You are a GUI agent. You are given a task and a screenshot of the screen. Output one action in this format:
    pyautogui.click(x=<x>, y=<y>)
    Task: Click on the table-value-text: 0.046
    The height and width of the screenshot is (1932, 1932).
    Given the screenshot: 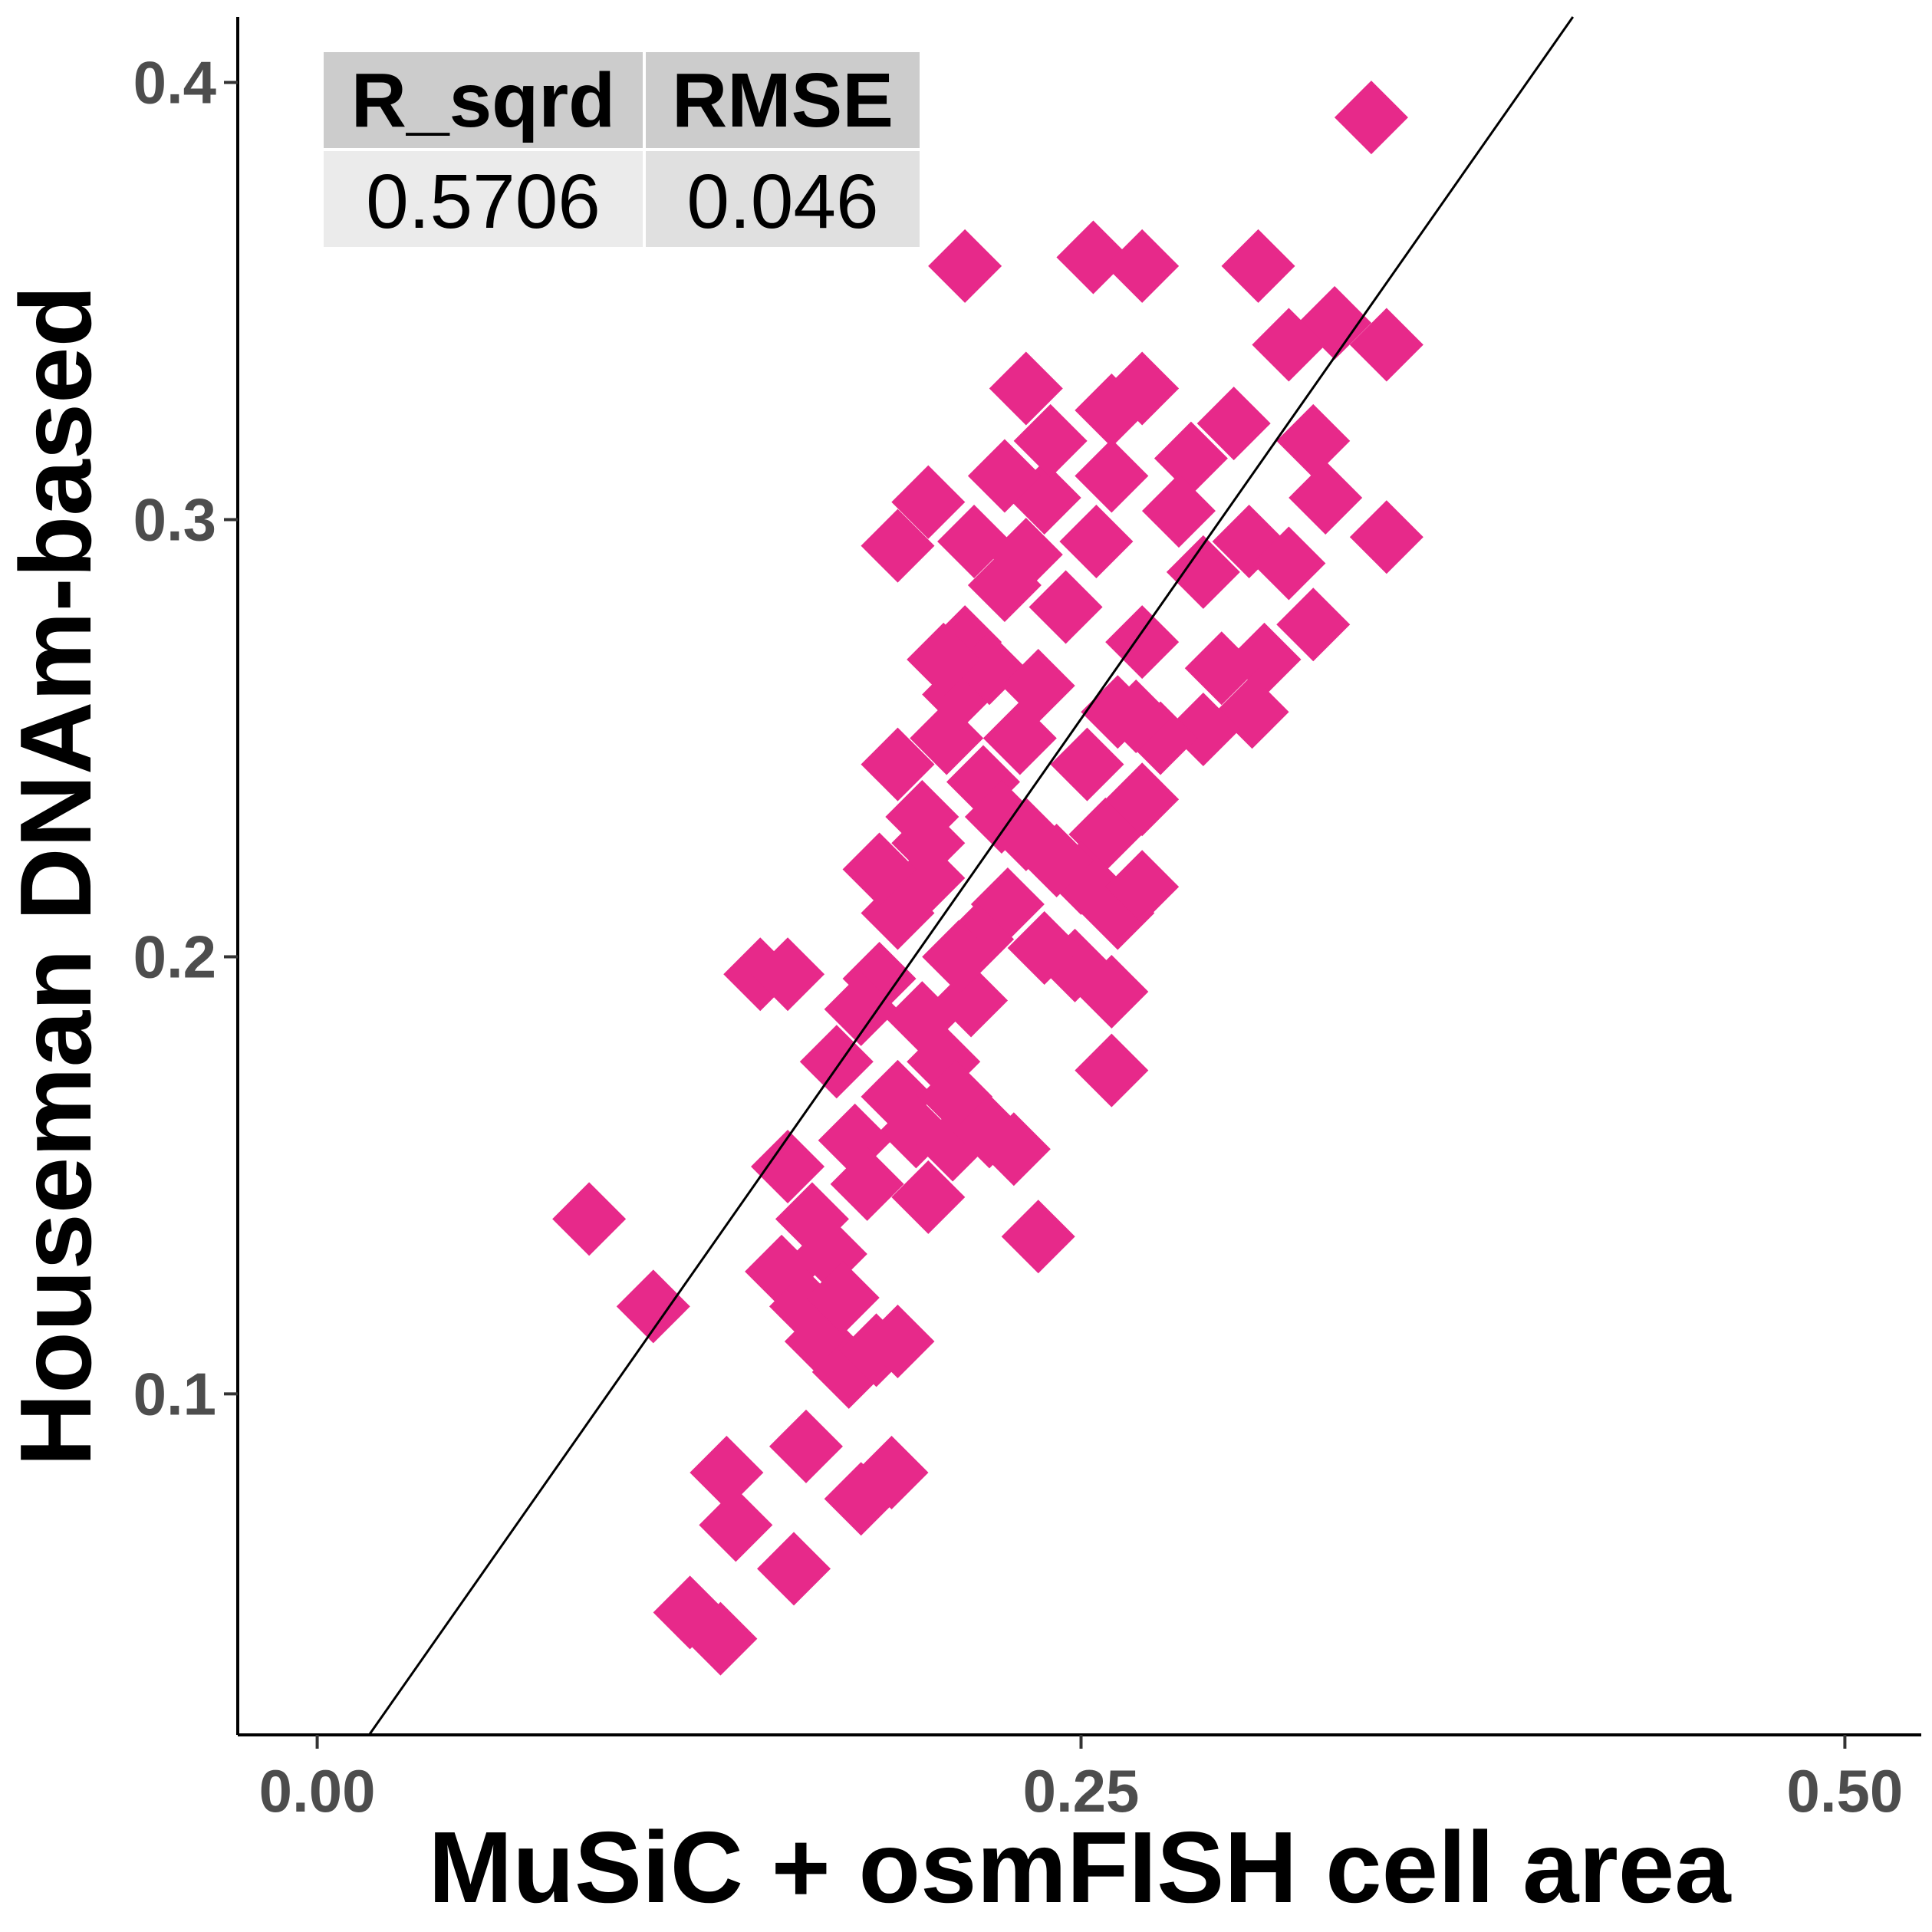 What is the action you would take?
    pyautogui.click(x=782, y=202)
    